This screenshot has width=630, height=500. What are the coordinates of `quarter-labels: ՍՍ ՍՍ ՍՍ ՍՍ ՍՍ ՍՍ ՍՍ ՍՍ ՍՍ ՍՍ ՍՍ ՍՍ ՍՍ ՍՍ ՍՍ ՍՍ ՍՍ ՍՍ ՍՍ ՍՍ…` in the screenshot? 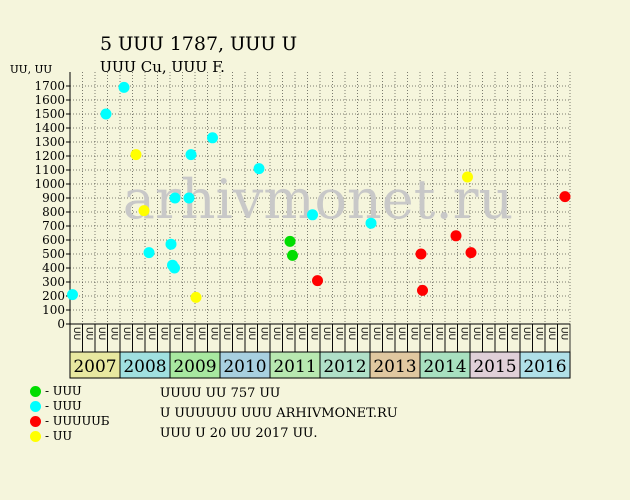 It's located at (320, 338).